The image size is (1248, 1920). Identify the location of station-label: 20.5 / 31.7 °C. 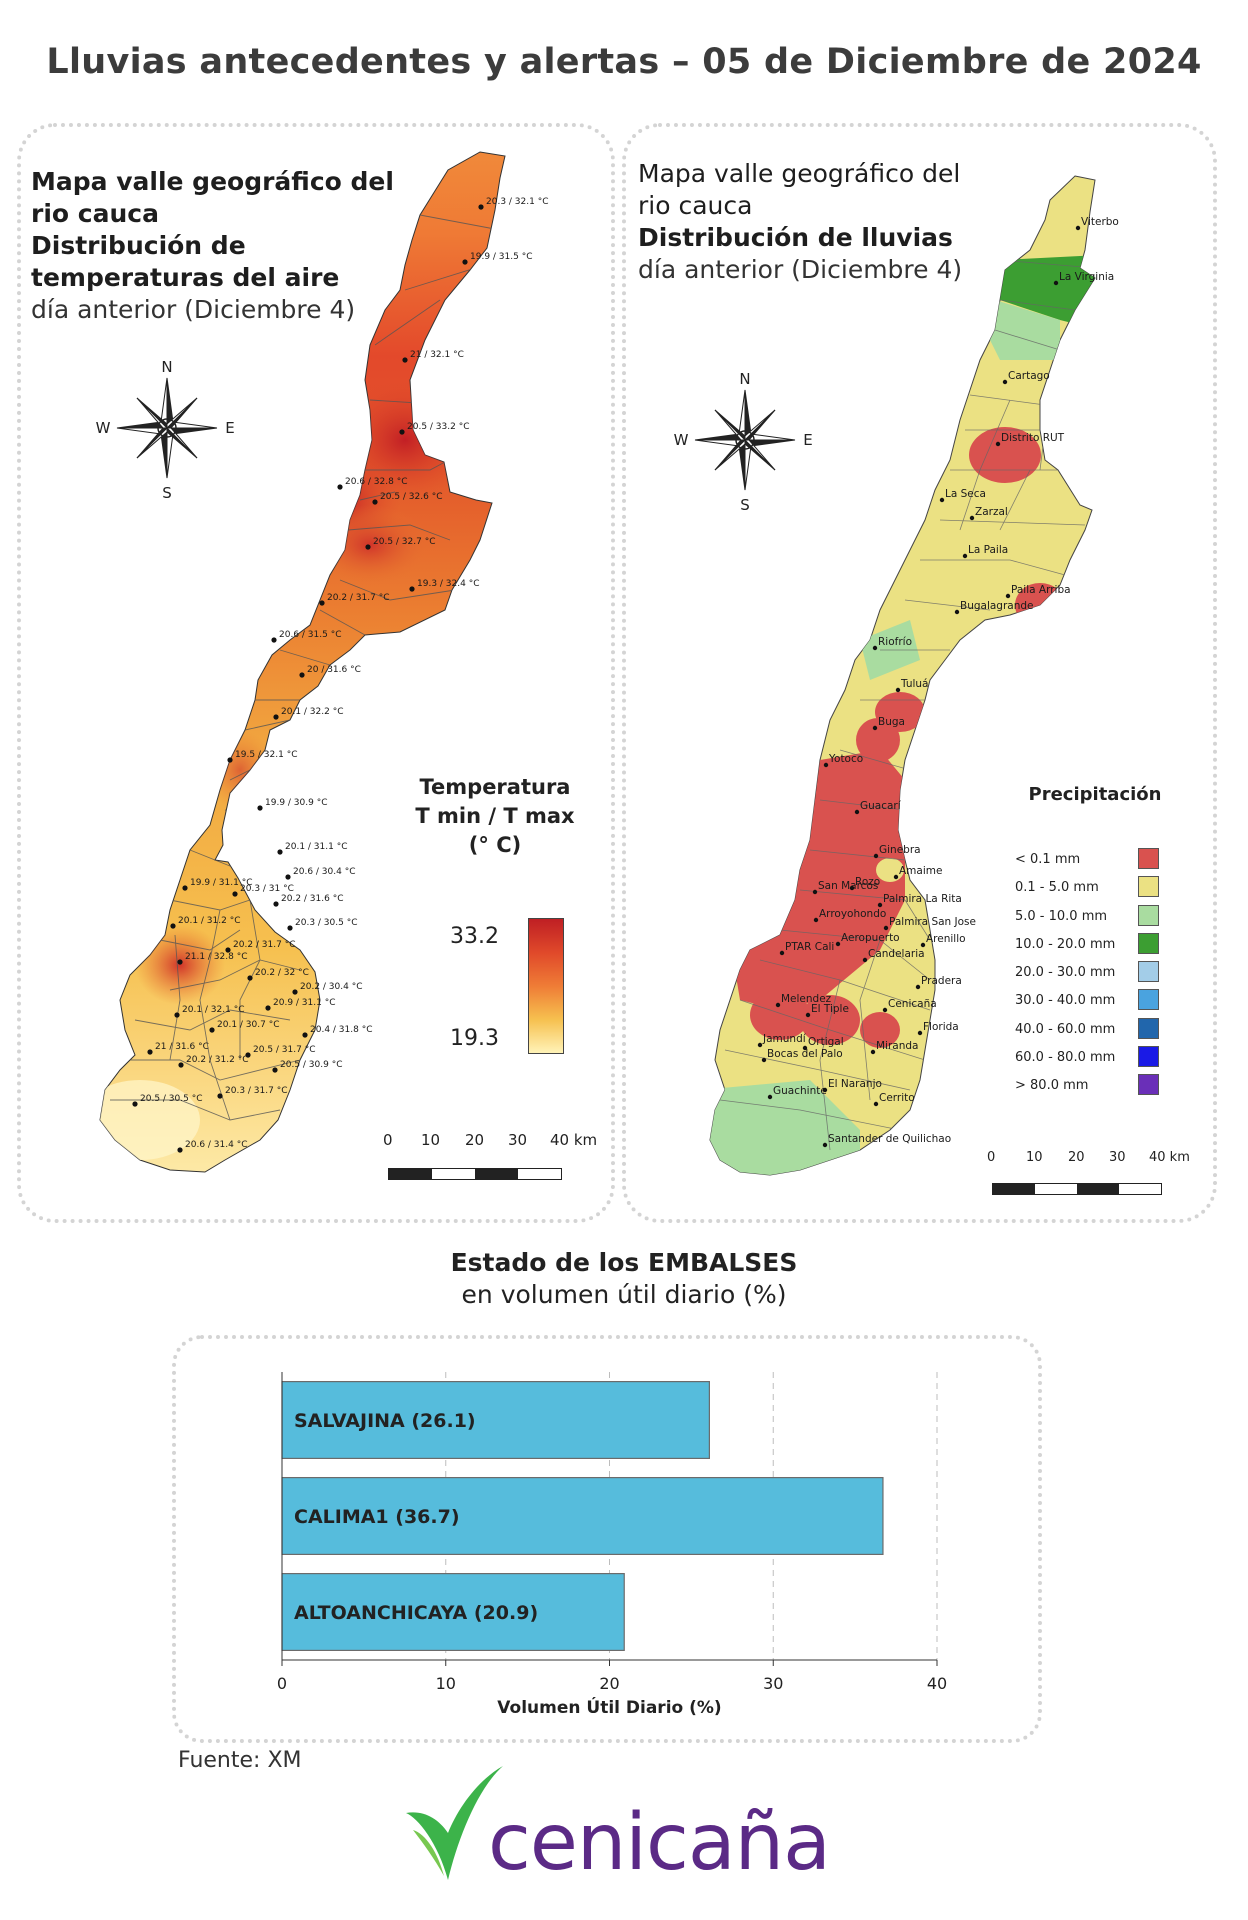
(284, 1050).